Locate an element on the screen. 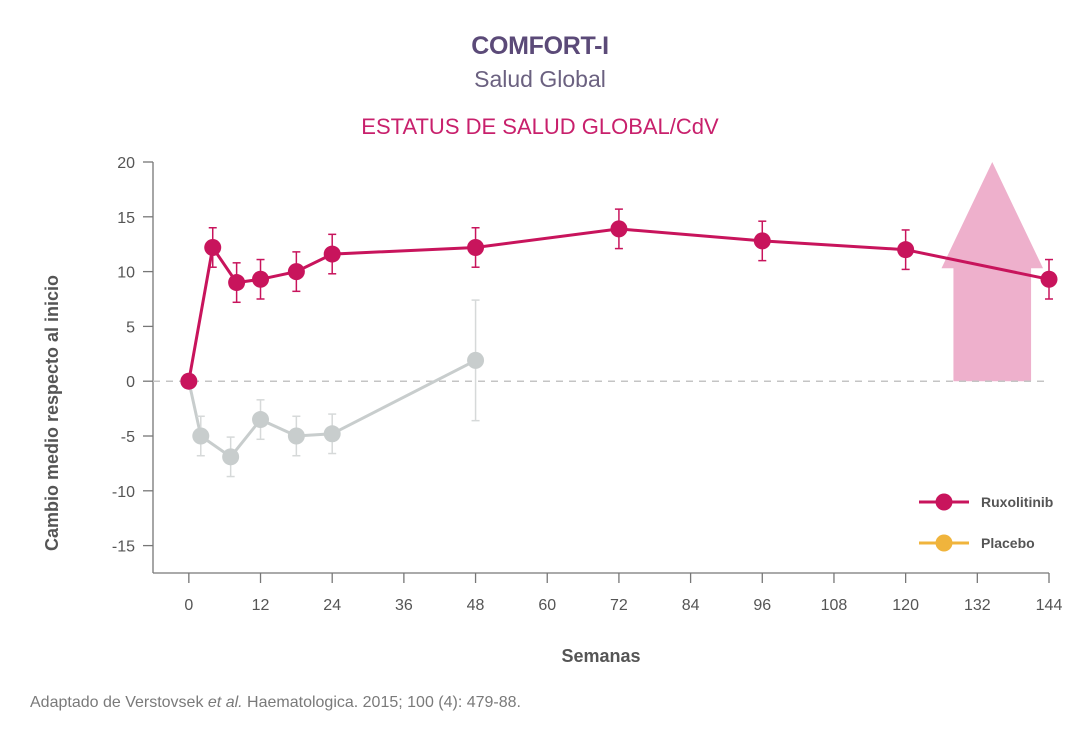 This screenshot has height=745, width=1080. x-tick-label: 144 is located at coordinates (1049, 605).